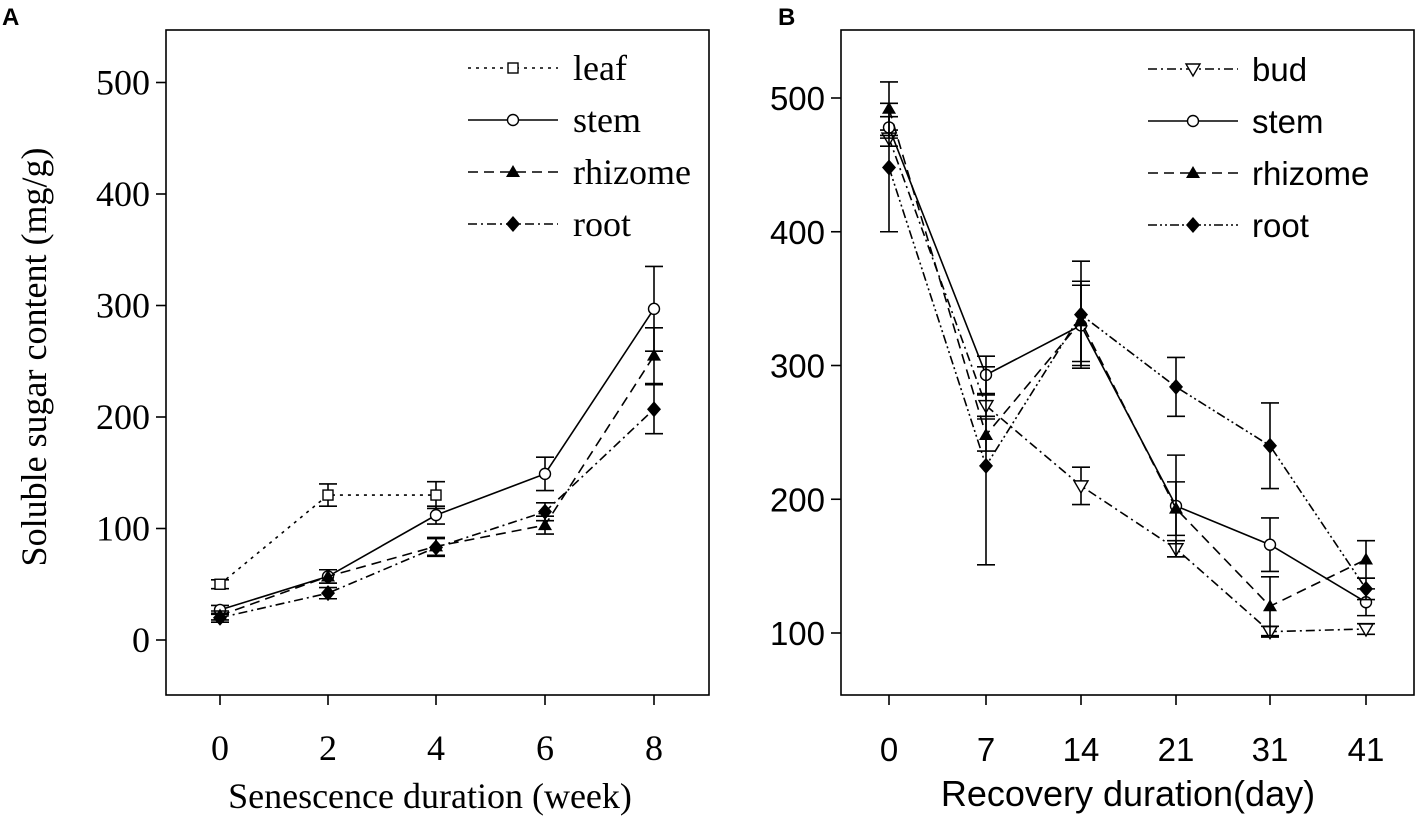 This screenshot has width=1417, height=820. I want to click on legend-marker-bud, so click(1193, 70).